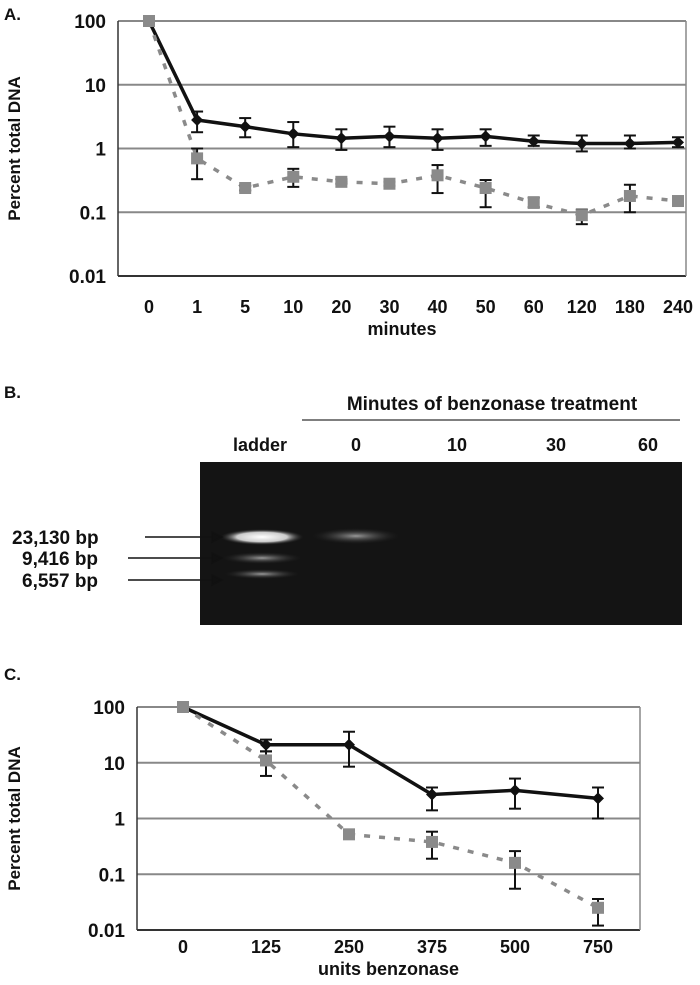  Describe the element at coordinates (349, 947) in the screenshot. I see `x-tick-label: 250` at that location.